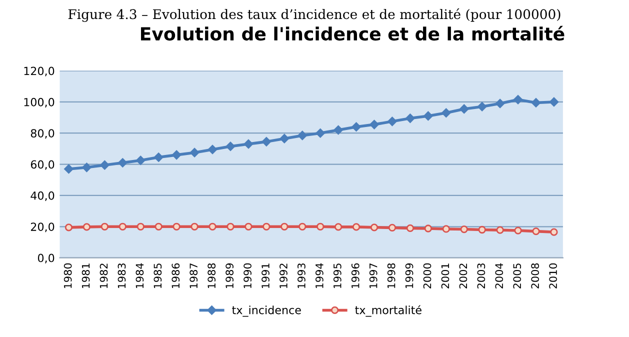 The width and height of the screenshot is (629, 337). What do you see at coordinates (284, 276) in the screenshot?
I see `x-tick-label: 1992` at bounding box center [284, 276].